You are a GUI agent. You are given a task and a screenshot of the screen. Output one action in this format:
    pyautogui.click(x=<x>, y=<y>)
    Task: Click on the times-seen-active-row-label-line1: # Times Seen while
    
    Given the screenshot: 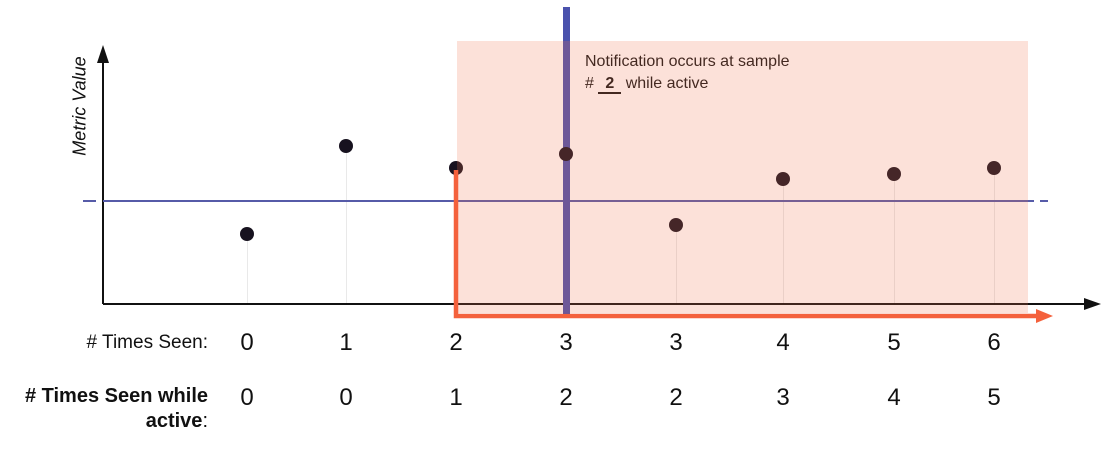 What is the action you would take?
    pyautogui.click(x=116, y=396)
    